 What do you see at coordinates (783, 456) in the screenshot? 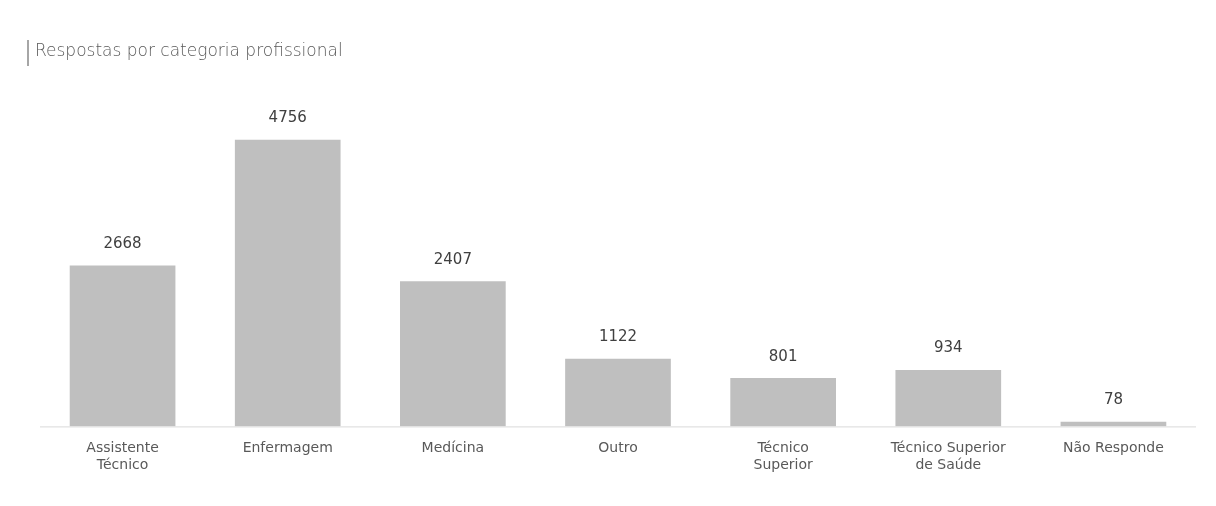
I see `x-tick-label: Técnico Superior` at bounding box center [783, 456].